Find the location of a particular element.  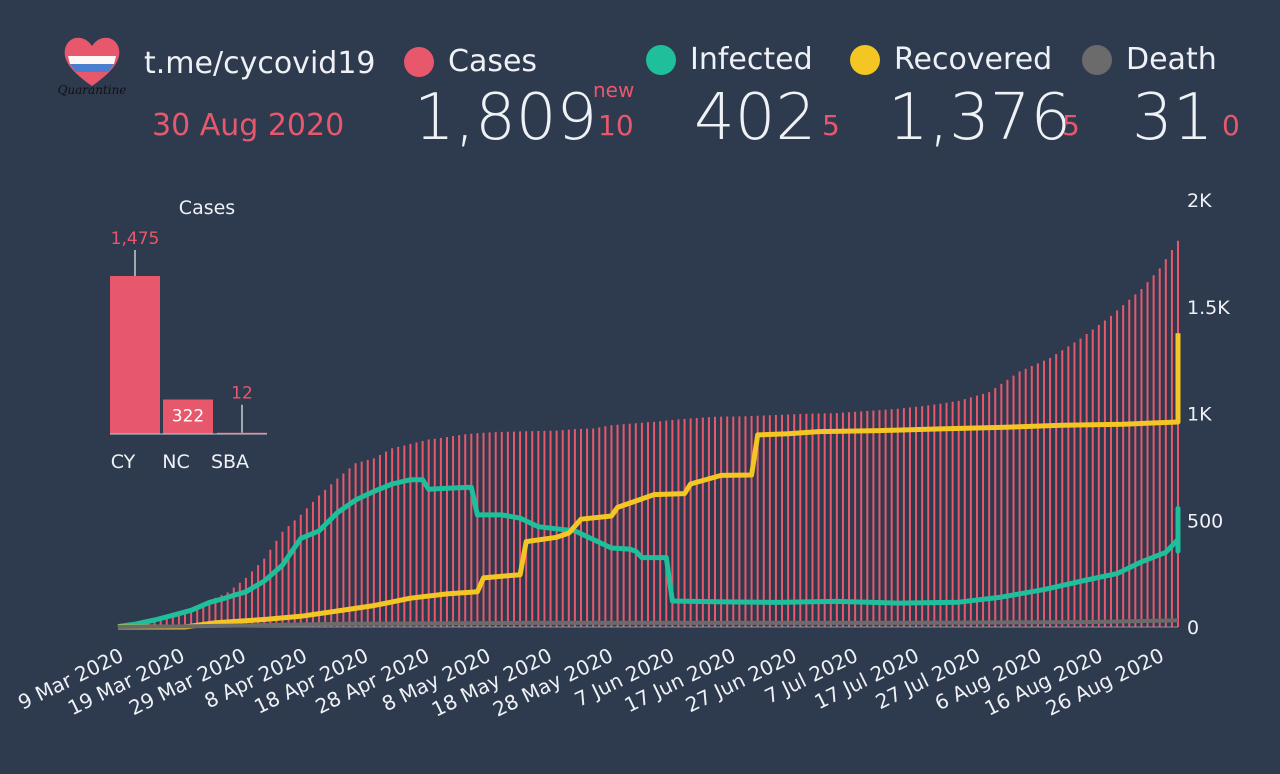

channel-link: t.me/cycovid19 is located at coordinates (260, 63).